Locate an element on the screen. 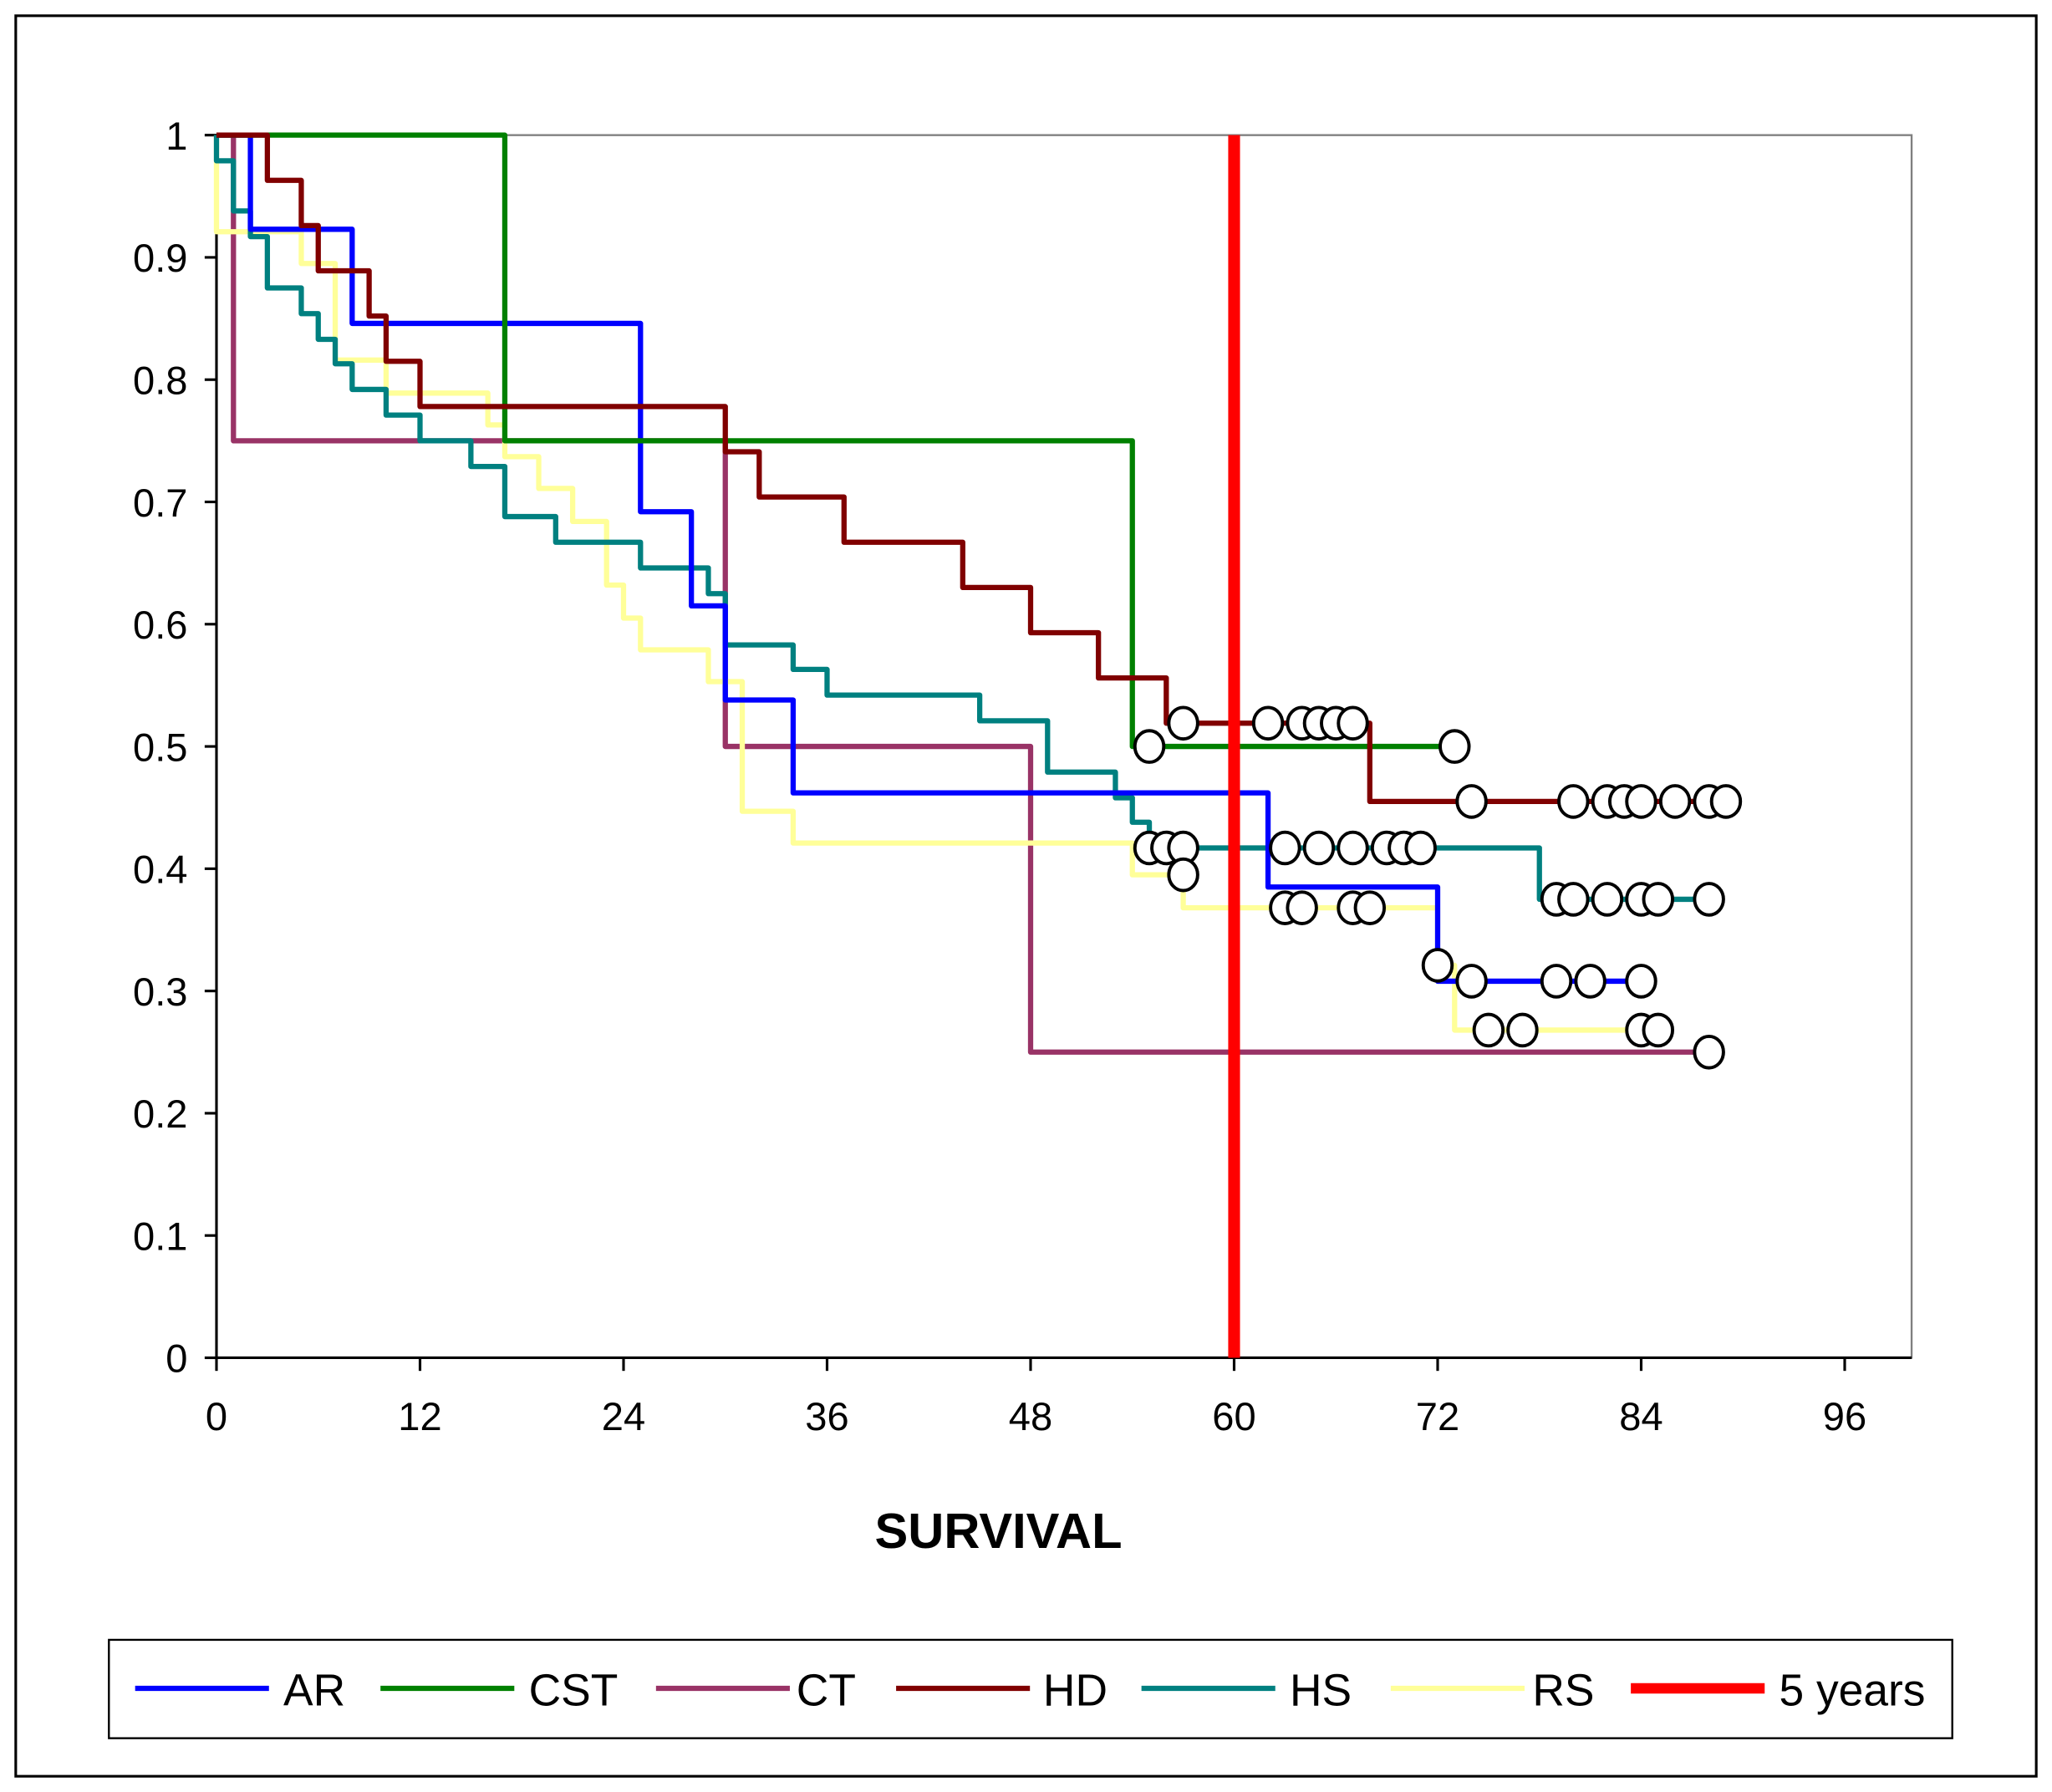  x-tick-label: 0 is located at coordinates (216, 1416).